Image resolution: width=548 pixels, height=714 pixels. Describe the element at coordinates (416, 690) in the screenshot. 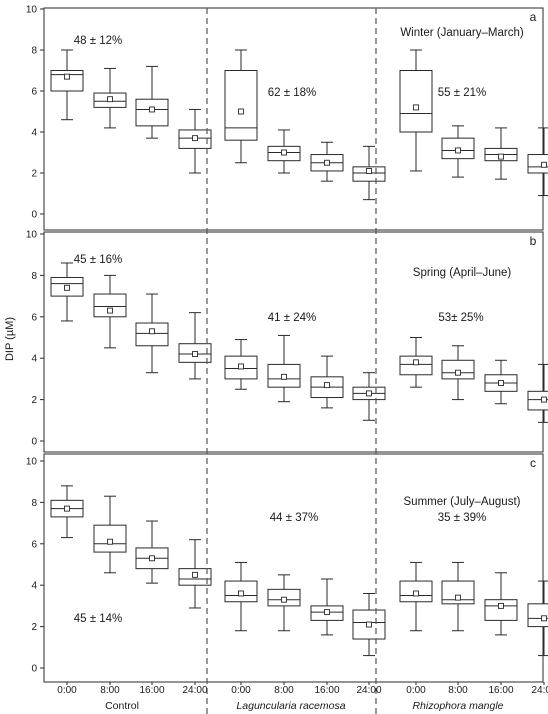

I see `x-category-label: 0:00` at that location.